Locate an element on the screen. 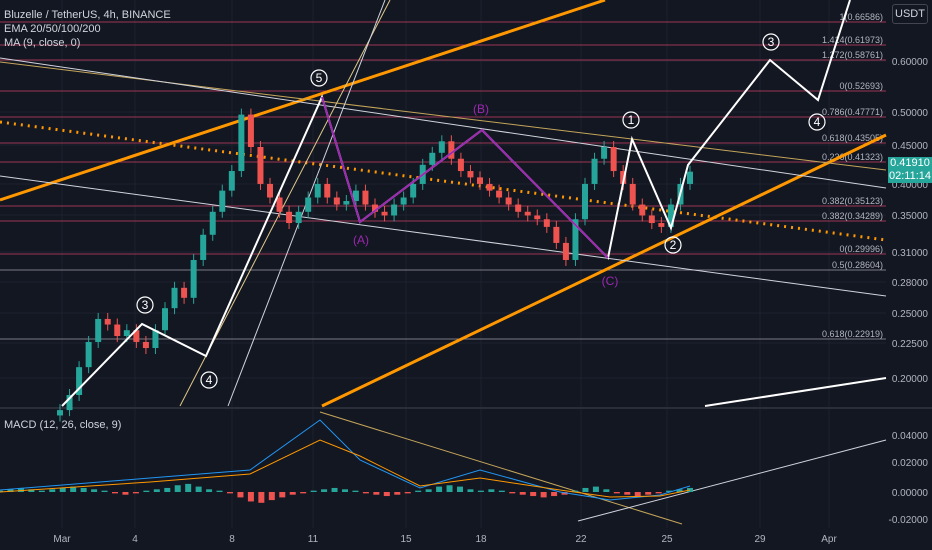 Image resolution: width=932 pixels, height=550 pixels. y-tick-label: 0.20000 is located at coordinates (910, 379).